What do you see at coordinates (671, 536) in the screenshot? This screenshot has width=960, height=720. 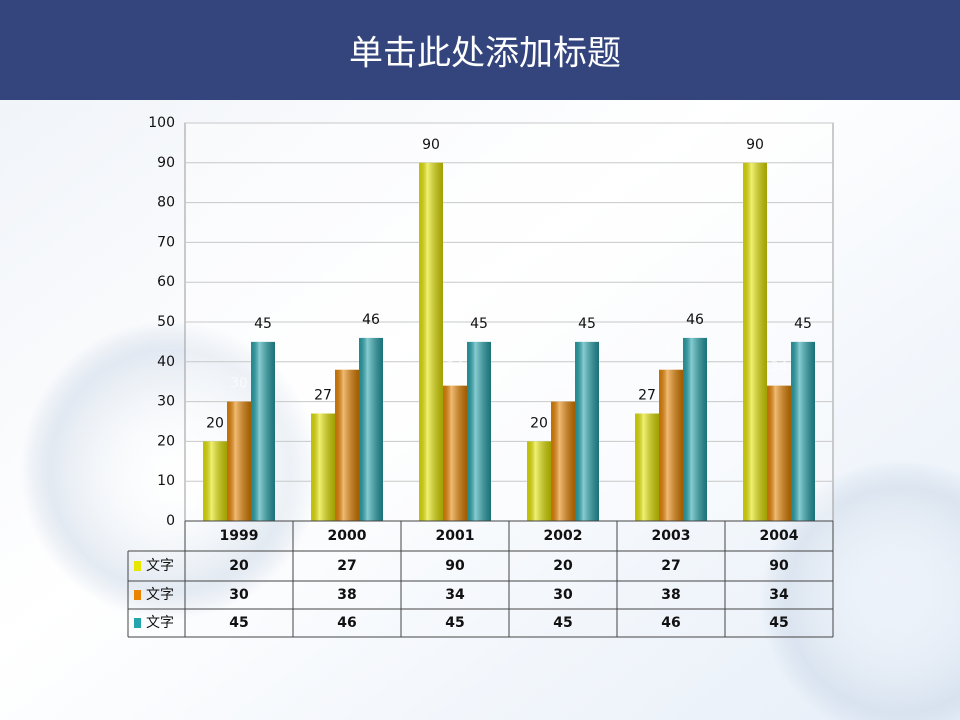 I see `x-tick-label: 2003` at bounding box center [671, 536].